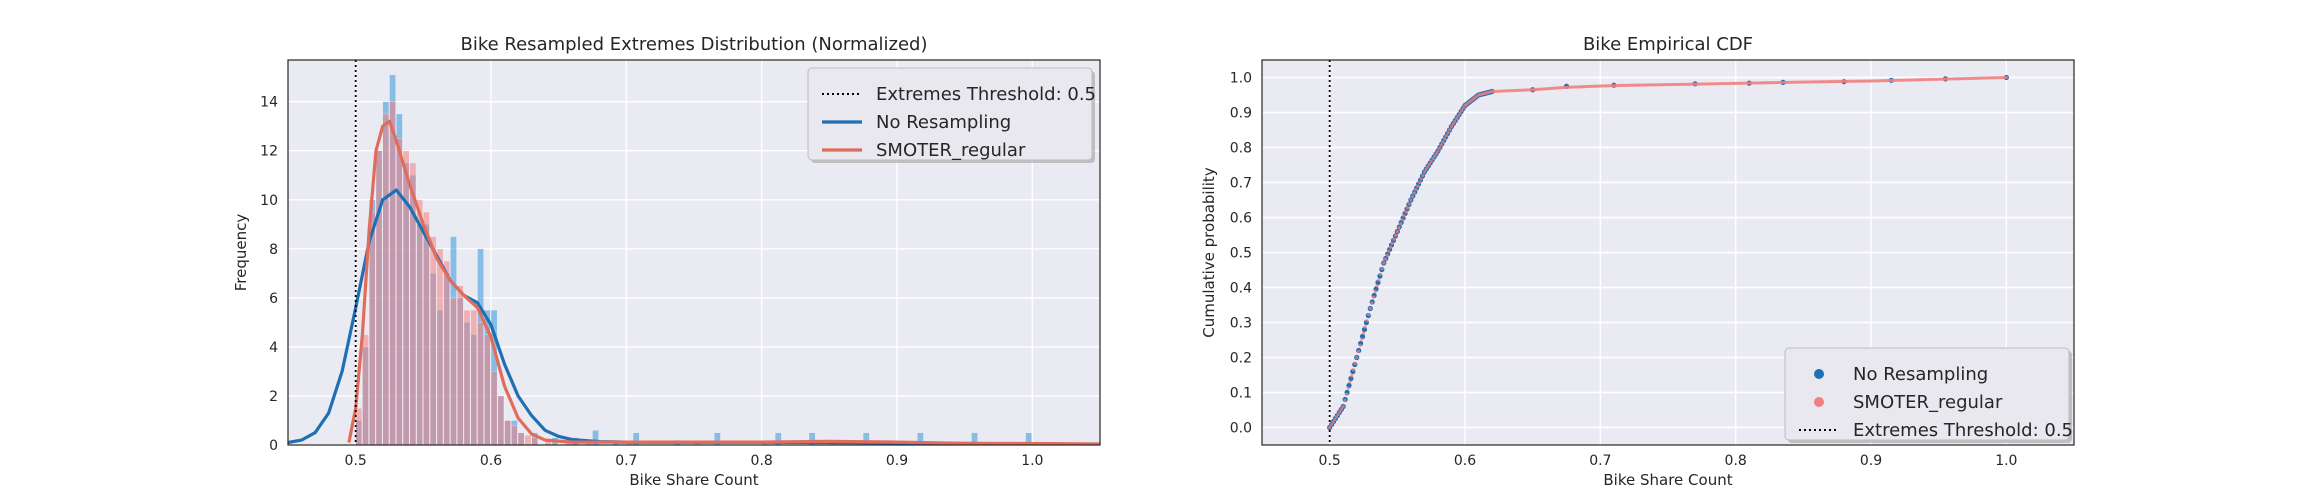  Describe the element at coordinates (950, 114) in the screenshot. I see `dist-legend` at that location.